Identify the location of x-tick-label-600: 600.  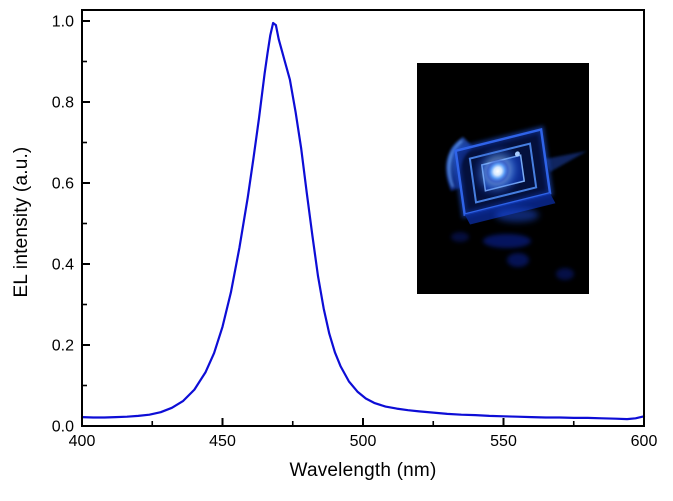
(644, 441).